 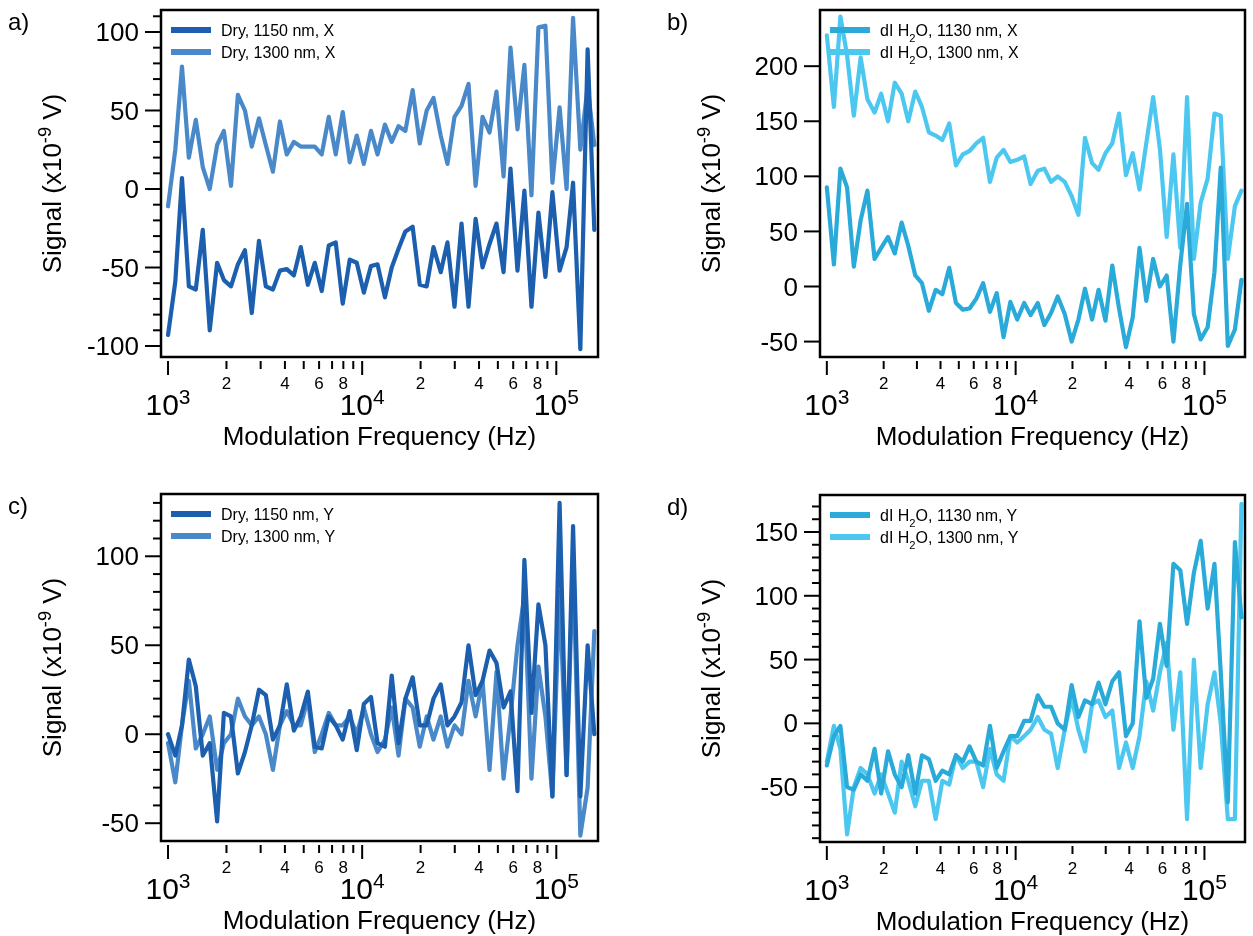 What do you see at coordinates (776, 66) in the screenshot?
I see `y-tick-label: 200` at bounding box center [776, 66].